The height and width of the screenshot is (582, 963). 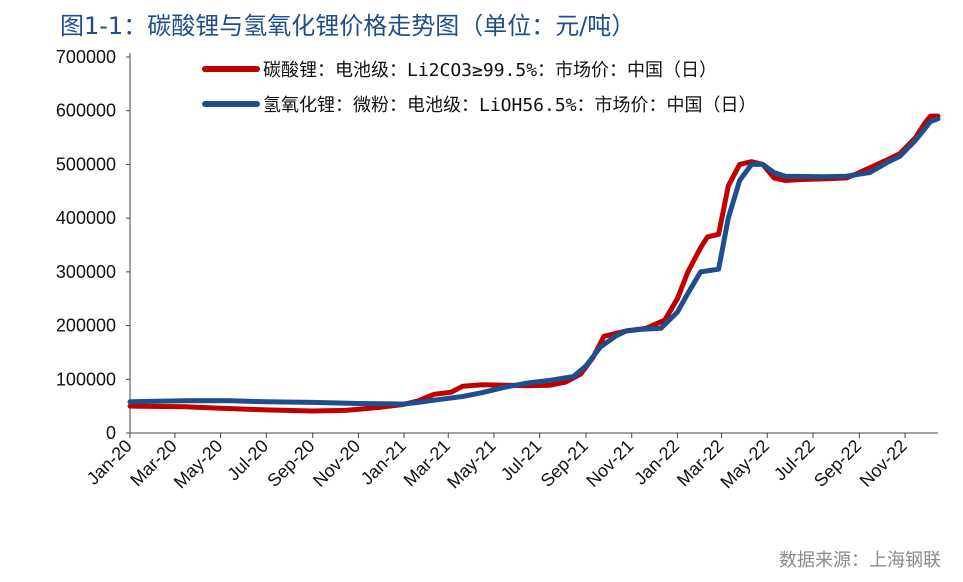 I want to click on chart-title: 图1-1：碳酸锂与氢氧化锂价格走势图（单位：元/吨）, so click(x=348, y=26).